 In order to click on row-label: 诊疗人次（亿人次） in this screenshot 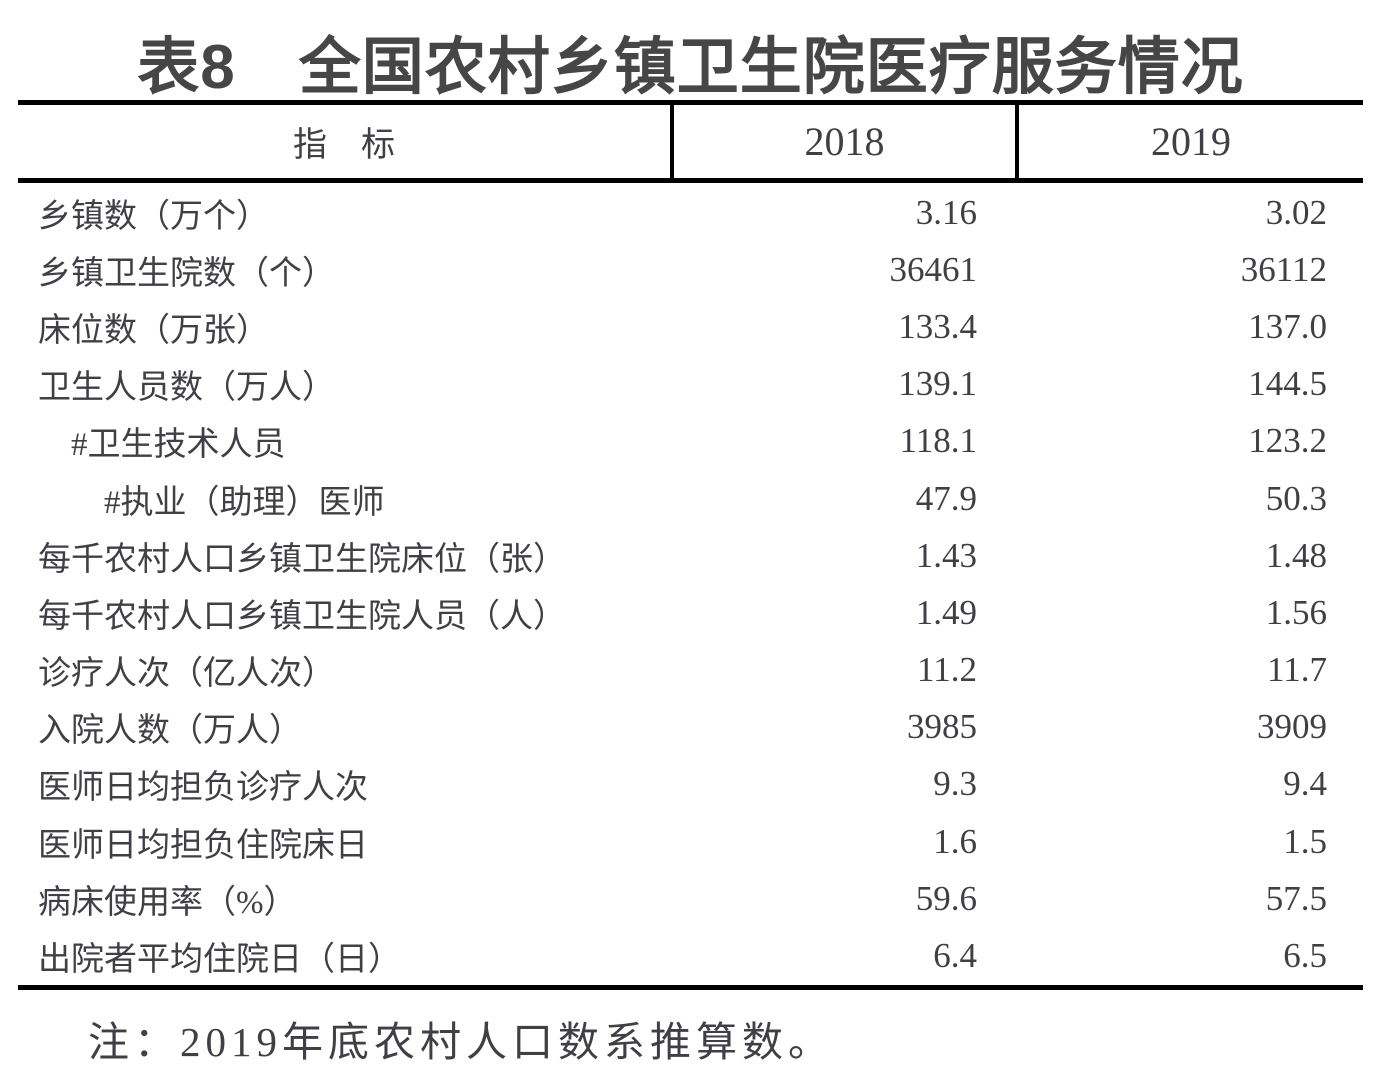, I will do `click(186, 674)`.